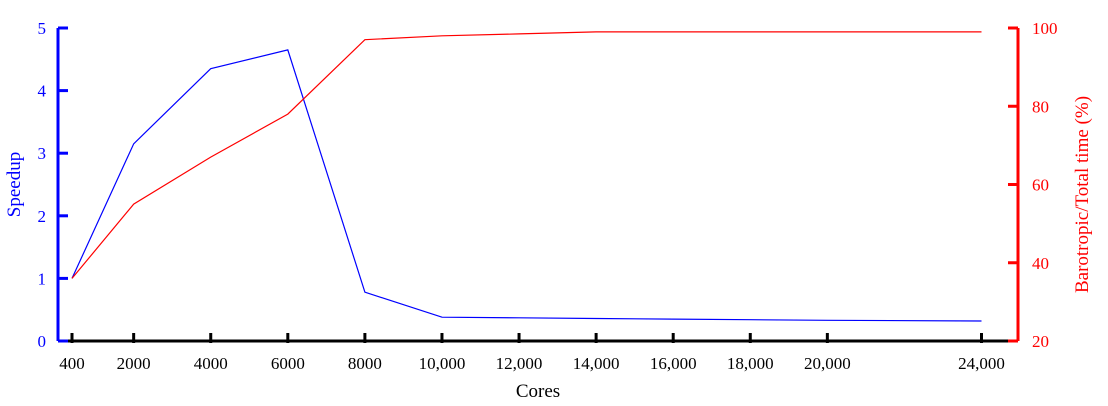  I want to click on y-right-tick-label: 60, so click(1040, 185).